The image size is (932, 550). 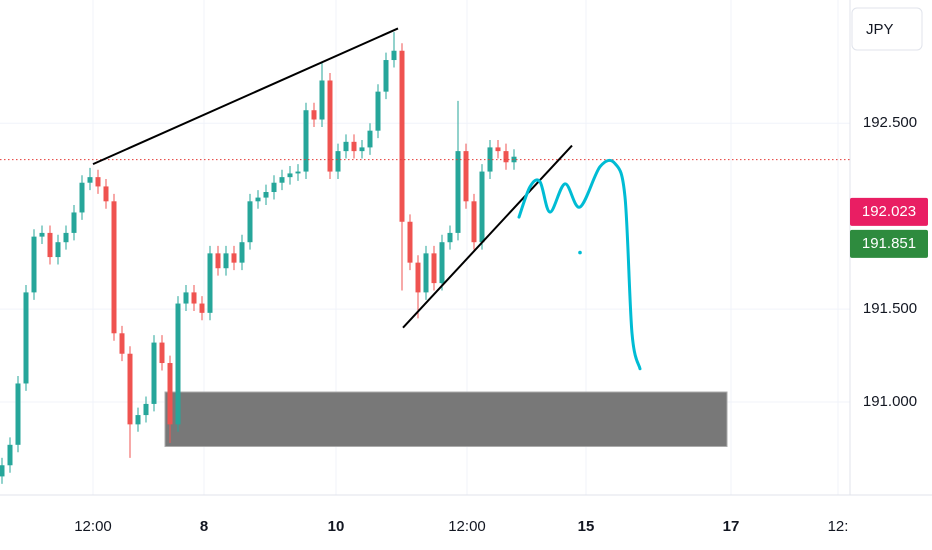 I want to click on y-tick-label: 191.500, so click(x=890, y=308).